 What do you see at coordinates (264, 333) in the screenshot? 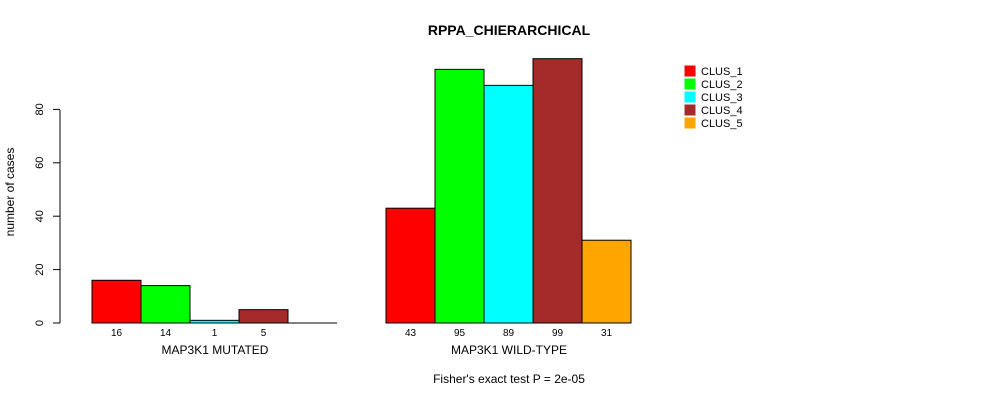
I see `bar-value-label-1-4: 5` at bounding box center [264, 333].